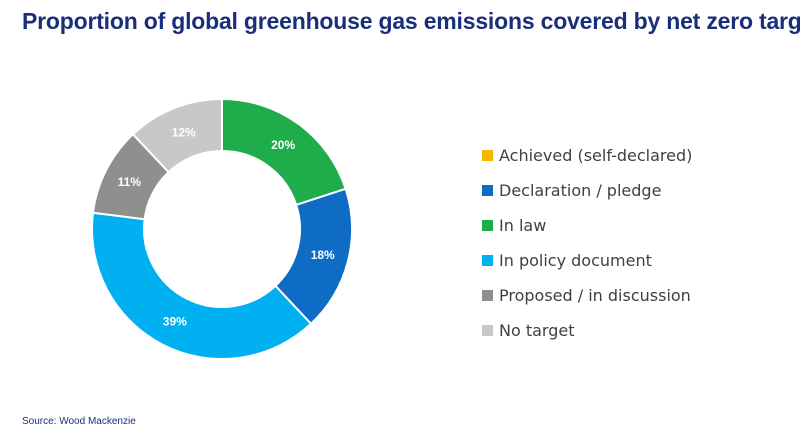 The image size is (800, 436). I want to click on legend-item-achieved: Achieved (self-declared), so click(587, 155).